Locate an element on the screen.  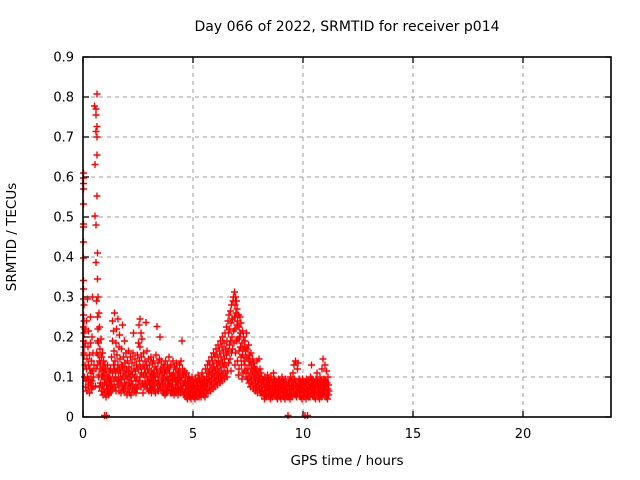
x-tick-label: 10 is located at coordinates (303, 434).